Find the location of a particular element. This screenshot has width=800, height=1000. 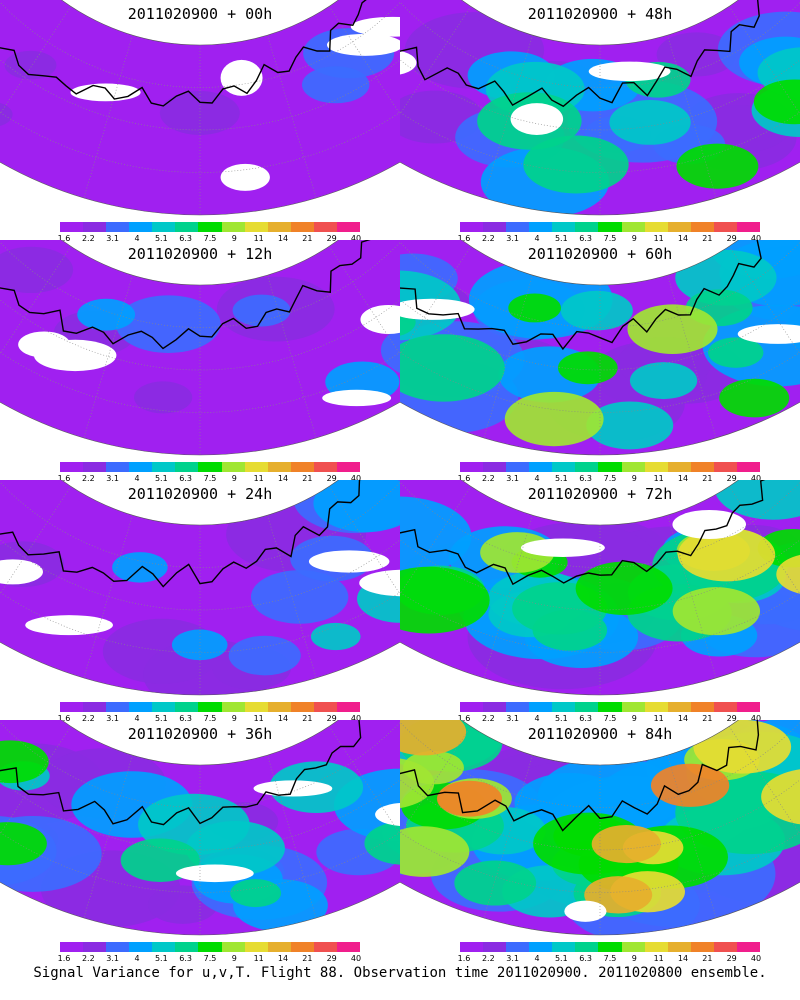

panel-title: 2011020900 + 36h is located at coordinates (200, 734).